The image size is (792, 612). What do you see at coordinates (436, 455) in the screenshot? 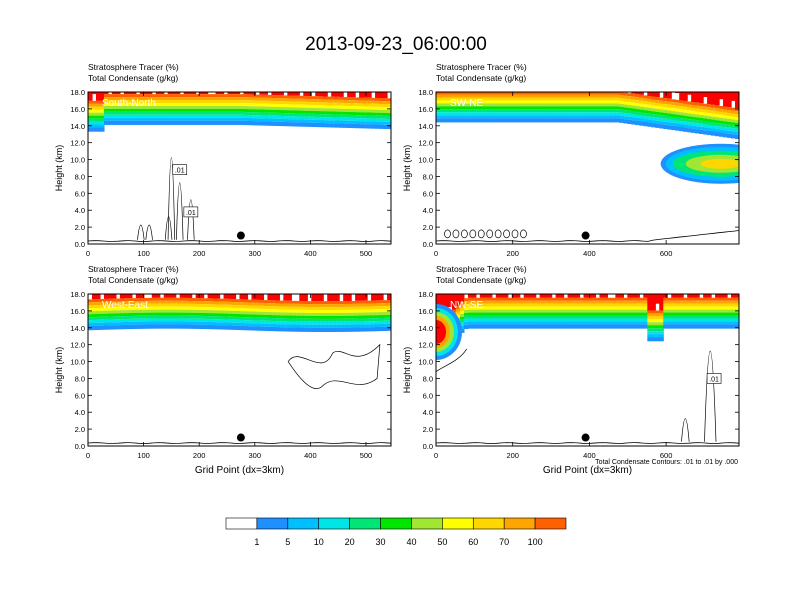
I see `x-tick-label: 0` at bounding box center [436, 455].